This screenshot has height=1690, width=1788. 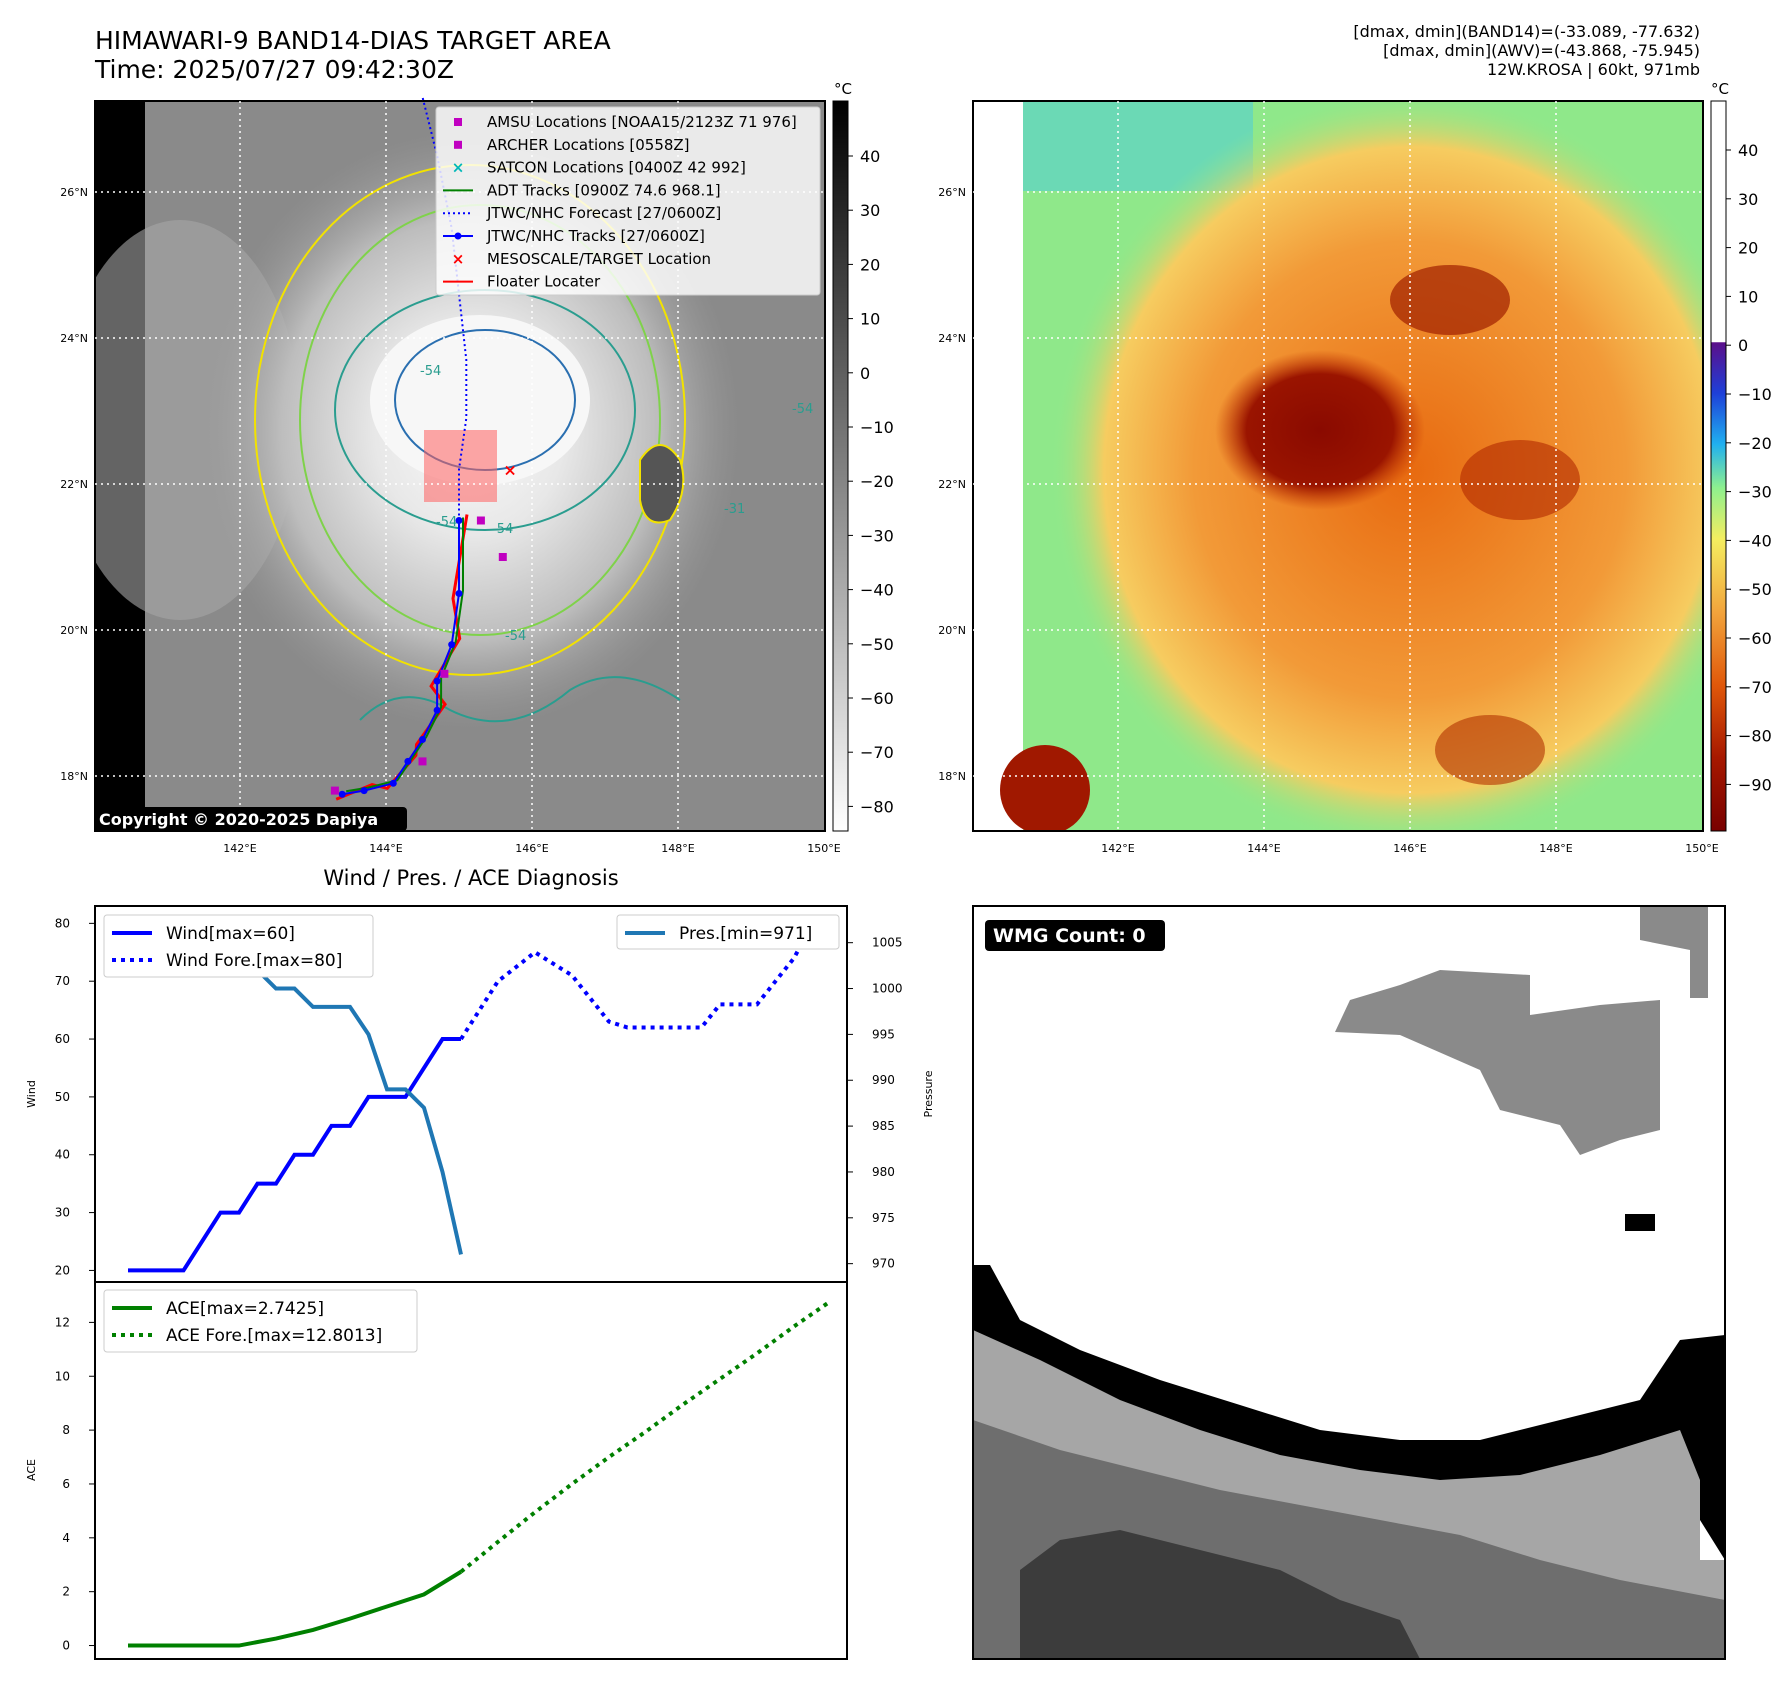 I want to click on color-colorbar-gradient, so click(x=1718, y=466).